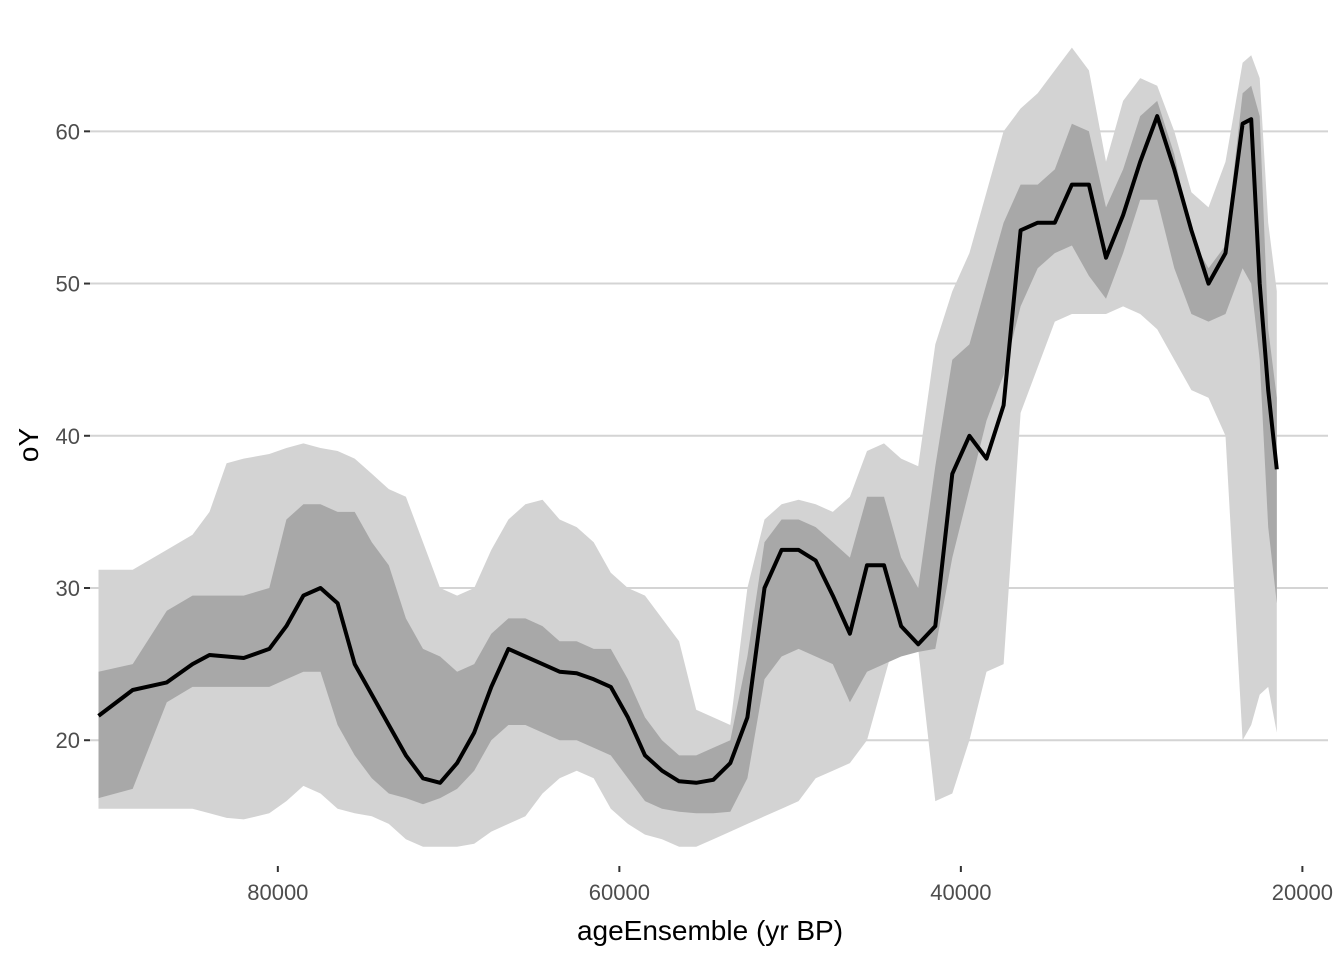  Describe the element at coordinates (68, 131) in the screenshot. I see `y-tick-label: 60` at that location.